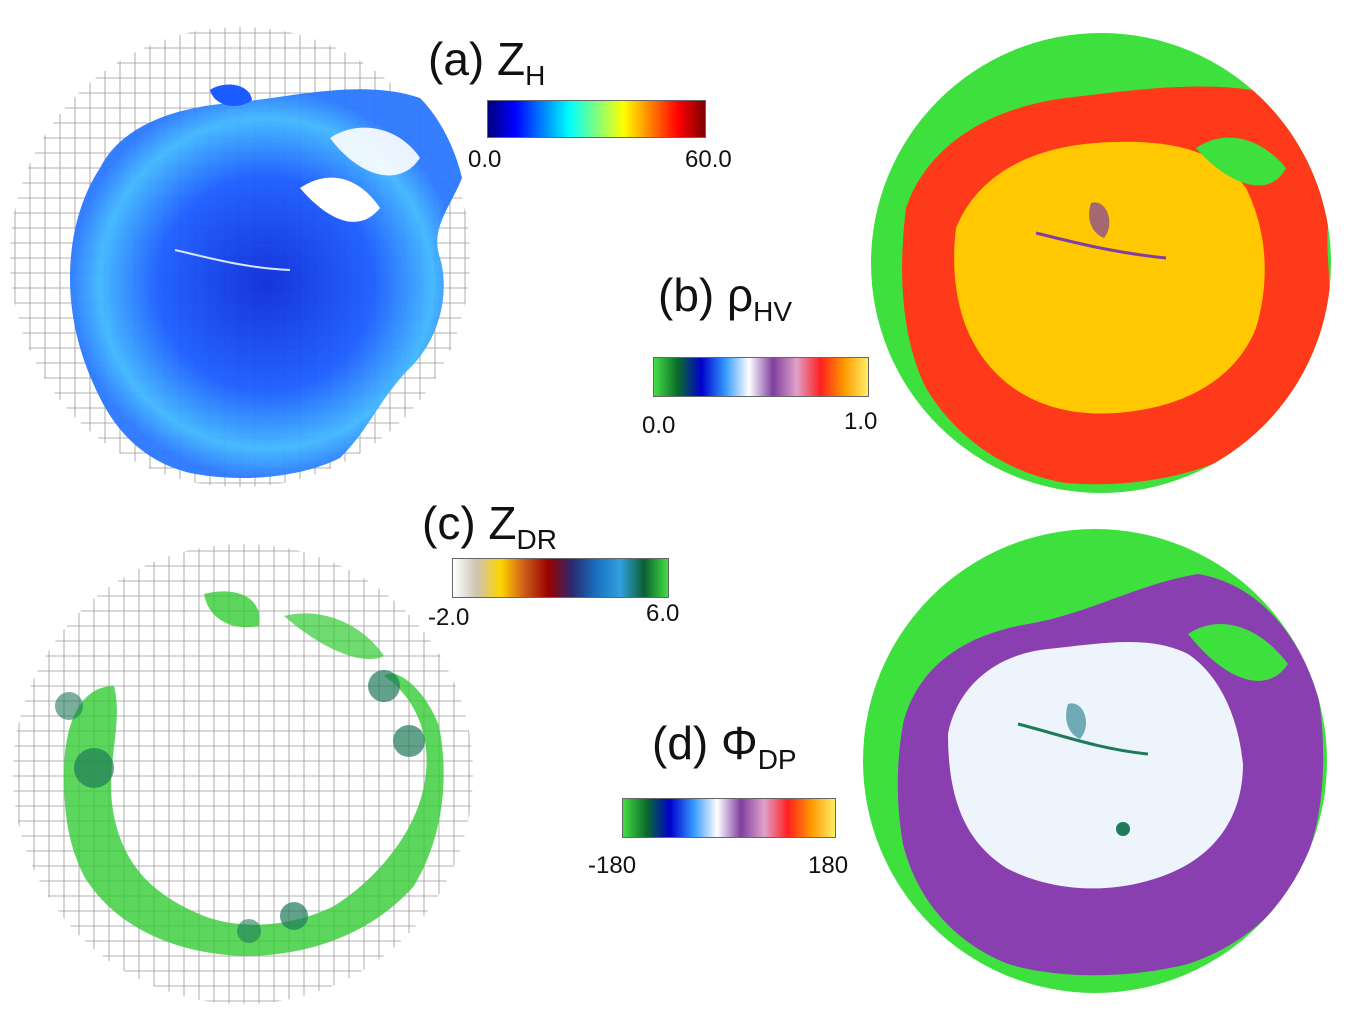 This screenshot has width=1345, height=1021. I want to click on zh-colorbar, so click(596, 119).